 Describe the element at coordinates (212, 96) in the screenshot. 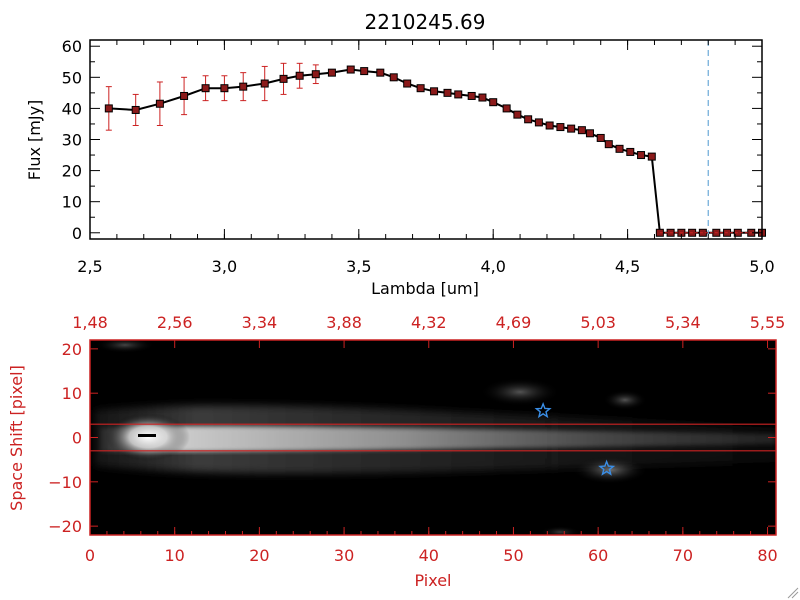

I see `errorbars` at that location.